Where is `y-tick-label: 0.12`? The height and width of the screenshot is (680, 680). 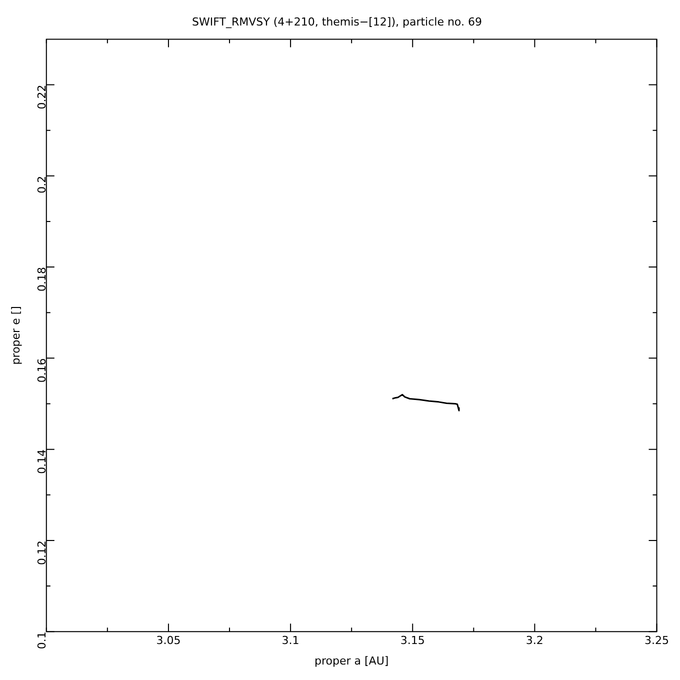 y-tick-label: 0.12 is located at coordinates (41, 552).